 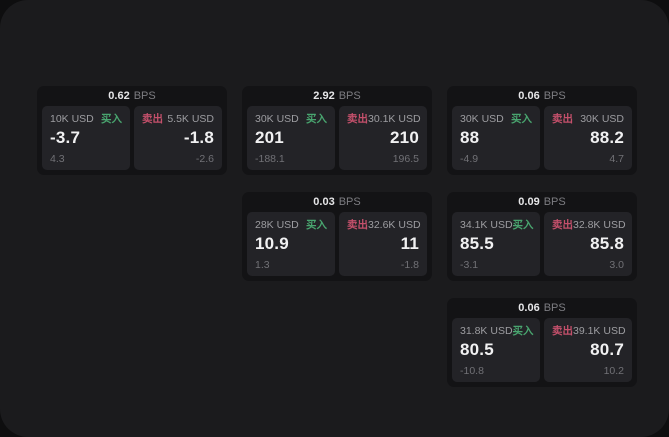 I want to click on sell-panel-top: 卖出 30.1K USD, so click(x=384, y=119).